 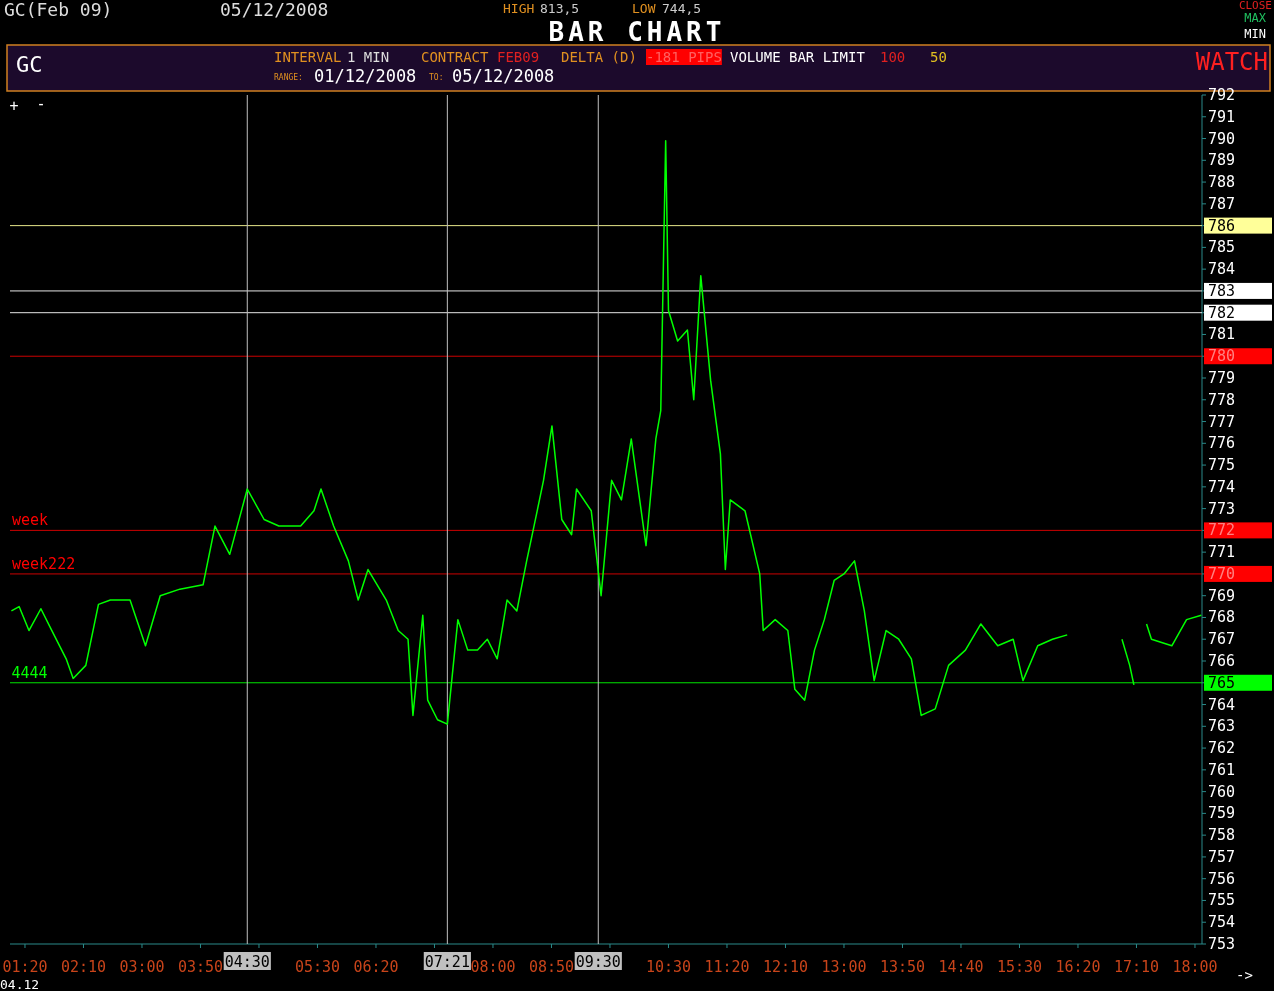 What do you see at coordinates (317, 967) in the screenshot?
I see `x-tick-label: 05:30` at bounding box center [317, 967].